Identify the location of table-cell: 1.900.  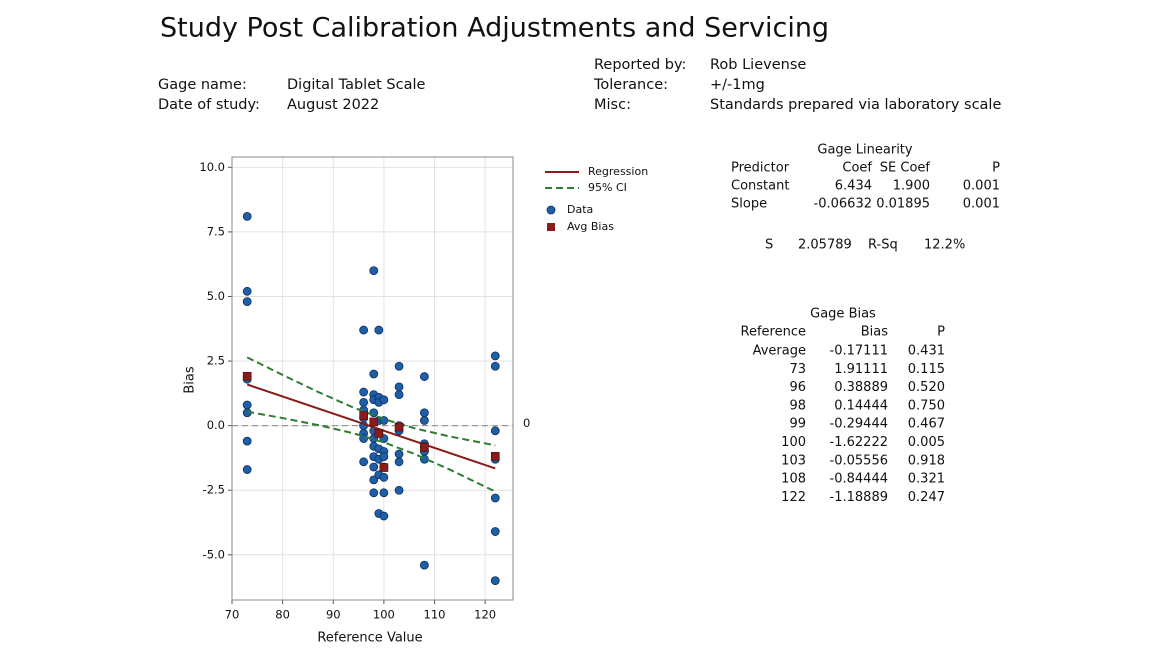
(911, 186).